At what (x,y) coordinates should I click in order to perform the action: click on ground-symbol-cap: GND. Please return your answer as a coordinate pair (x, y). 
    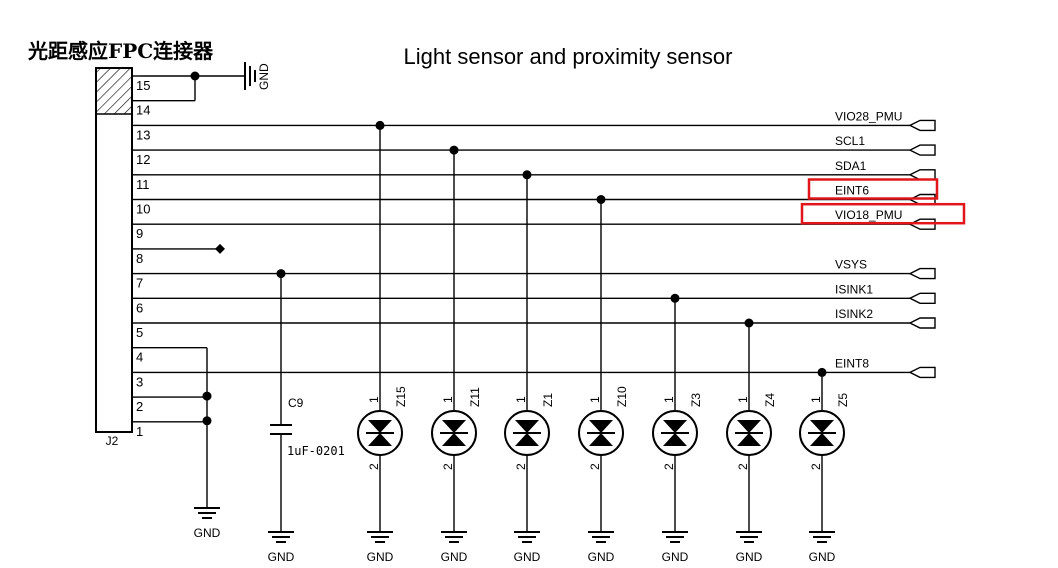
    Looking at the image, I should click on (281, 547).